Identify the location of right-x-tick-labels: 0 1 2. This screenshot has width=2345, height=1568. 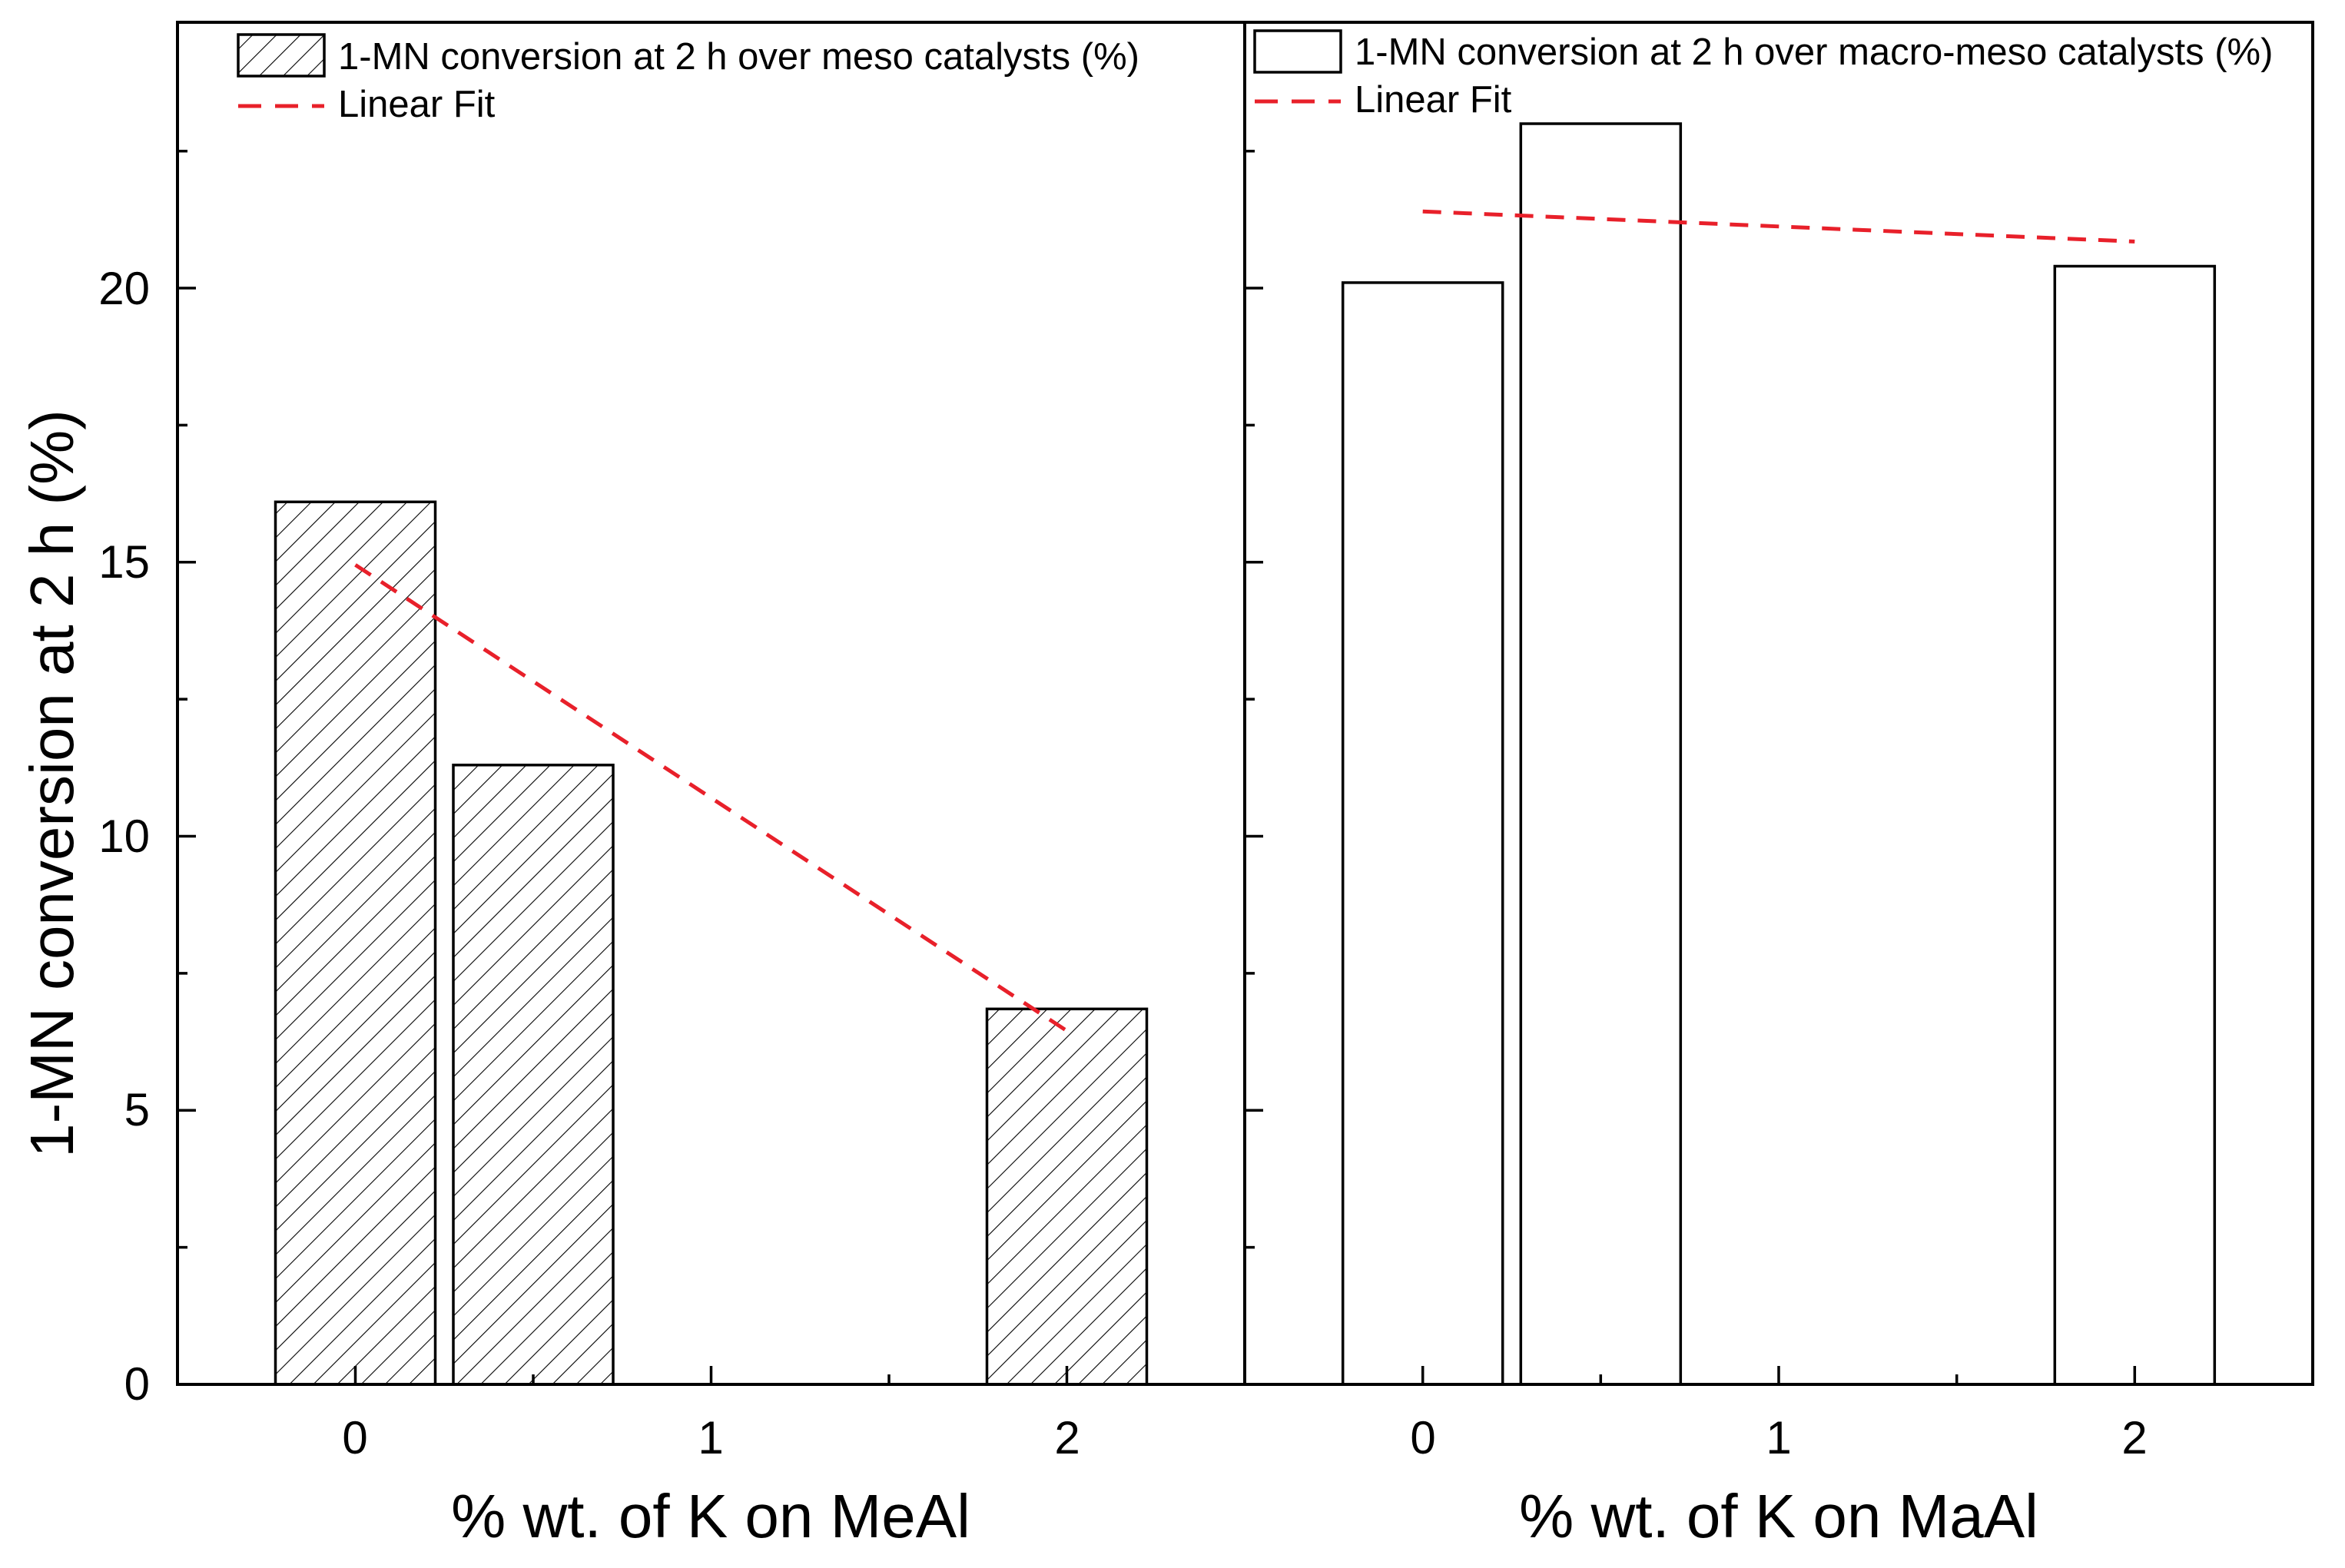
(1778, 1438).